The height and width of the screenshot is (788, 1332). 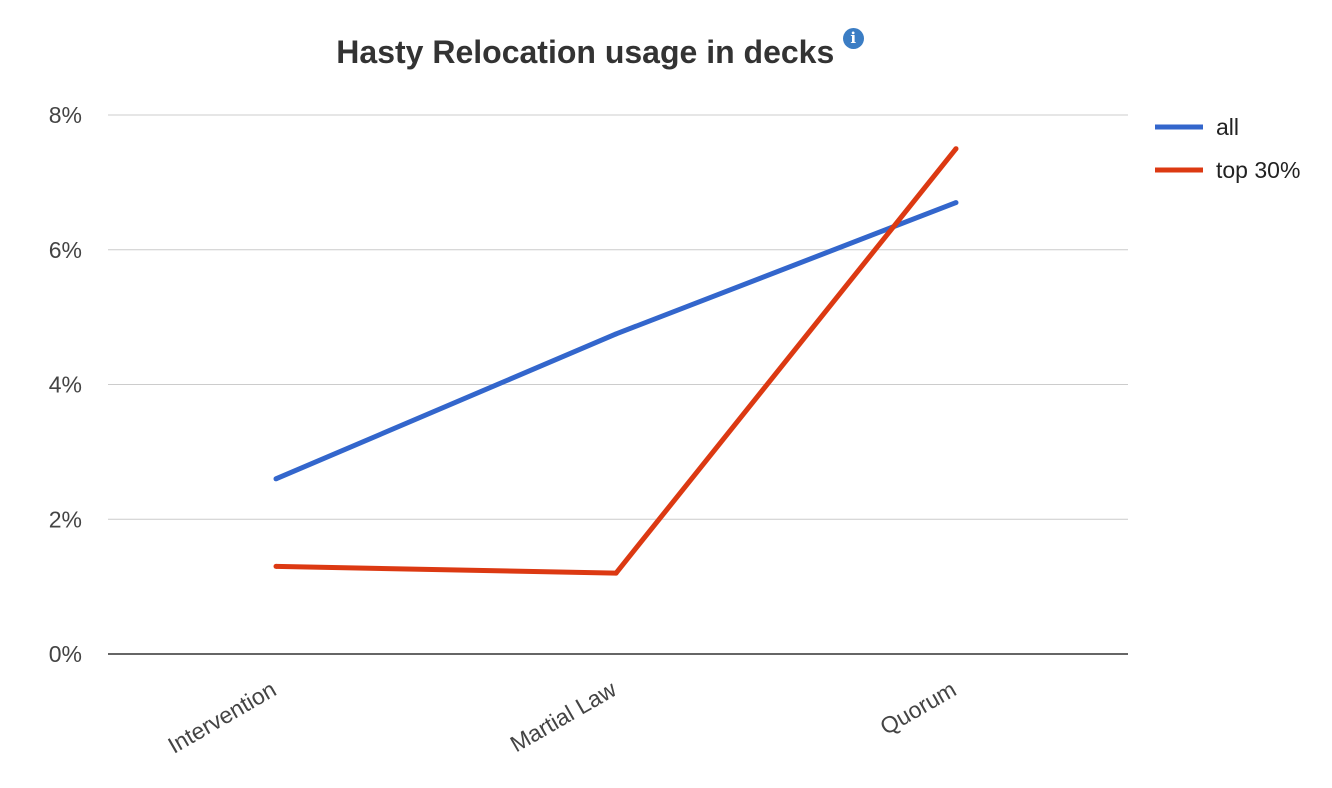 What do you see at coordinates (1227, 148) in the screenshot?
I see `legend: all top 30%` at bounding box center [1227, 148].